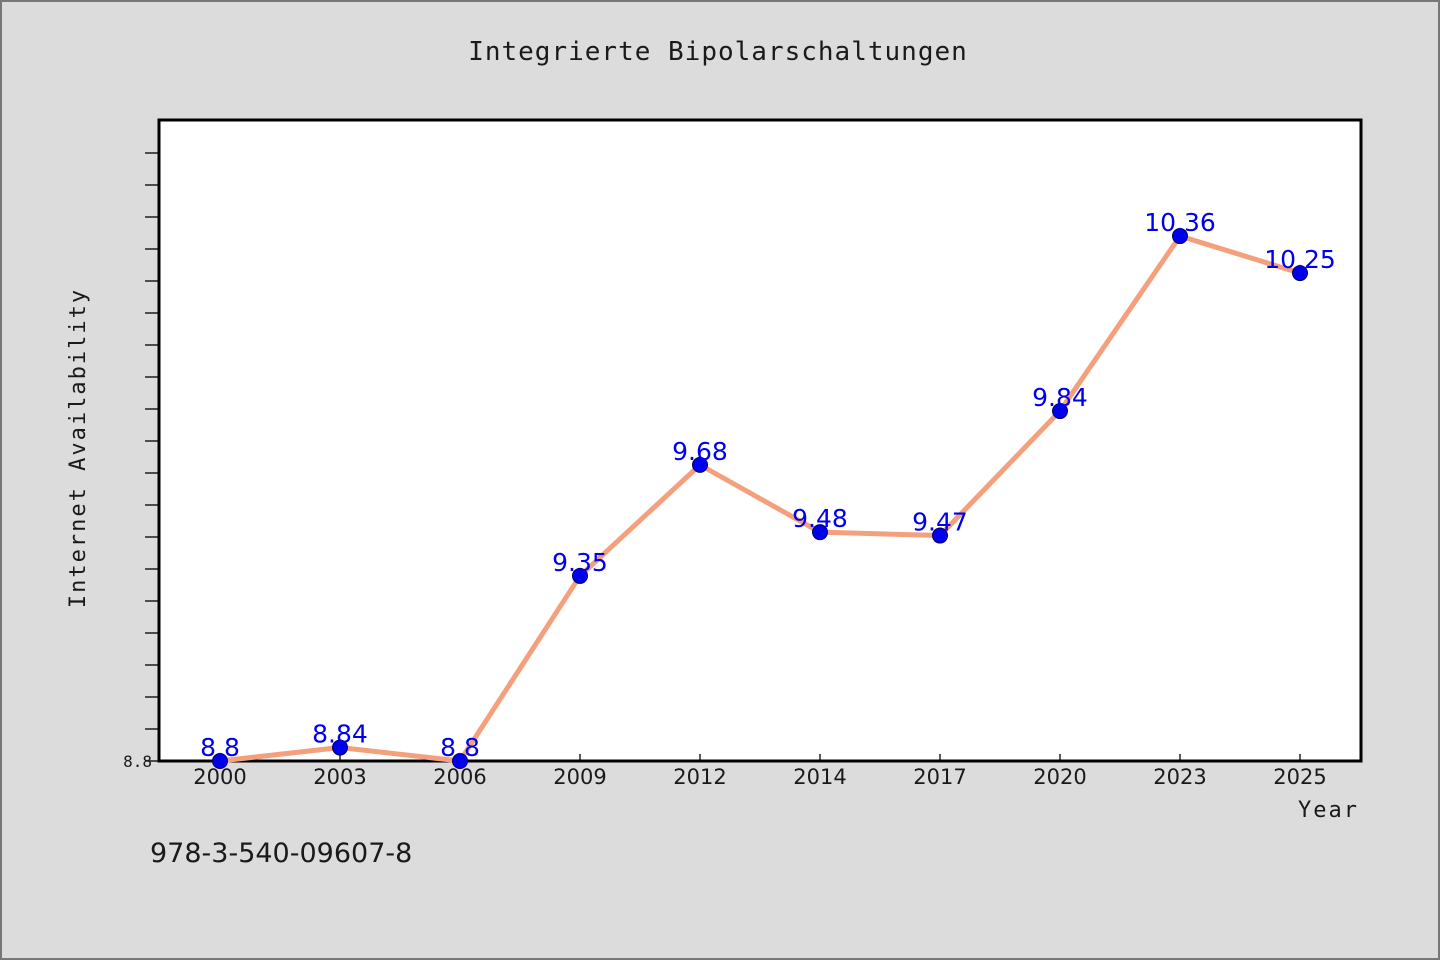 This screenshot has width=1440, height=960. What do you see at coordinates (1060, 397) in the screenshot?
I see `data-label: 9.84` at bounding box center [1060, 397].